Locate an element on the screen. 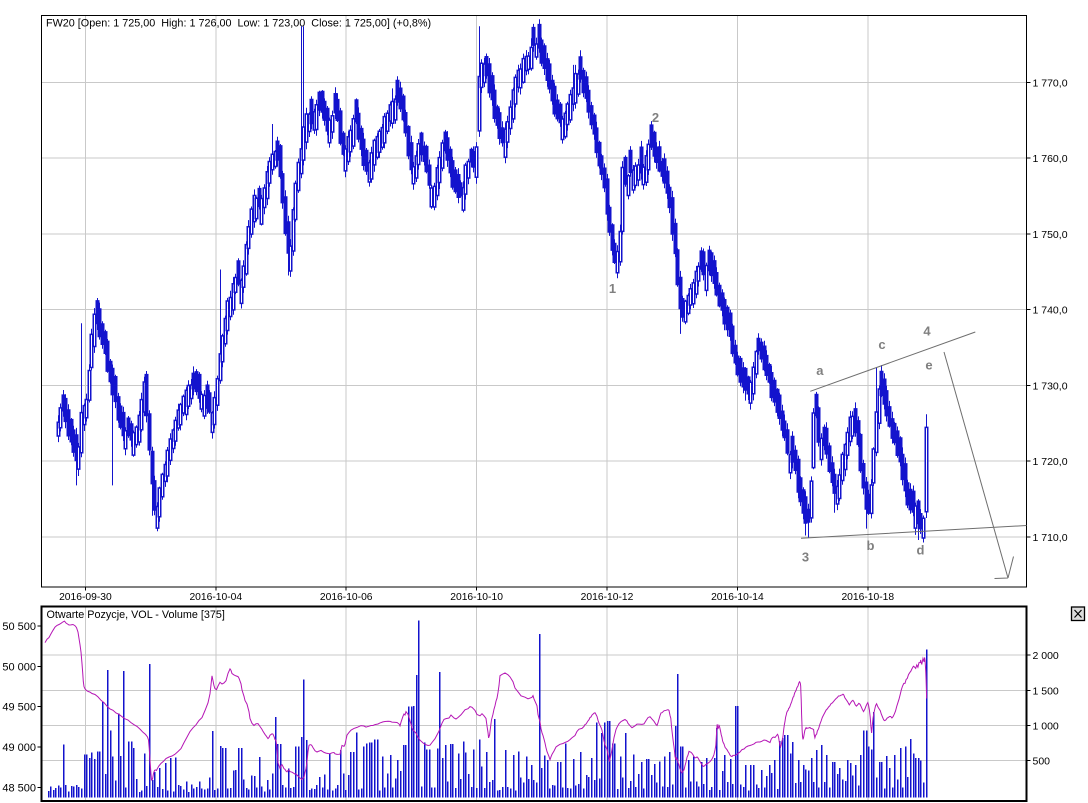  svg-text: 49 500 is located at coordinates (19, 708).